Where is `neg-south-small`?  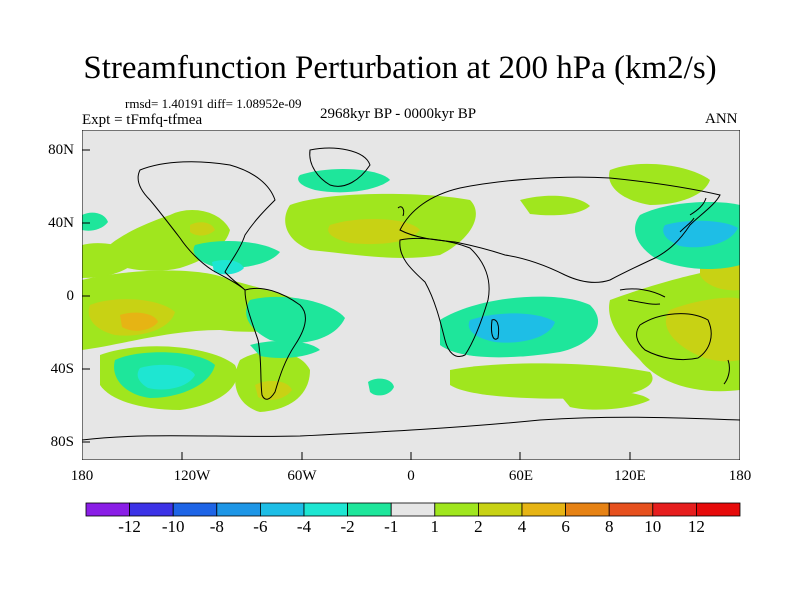 neg-south-small is located at coordinates (381, 387).